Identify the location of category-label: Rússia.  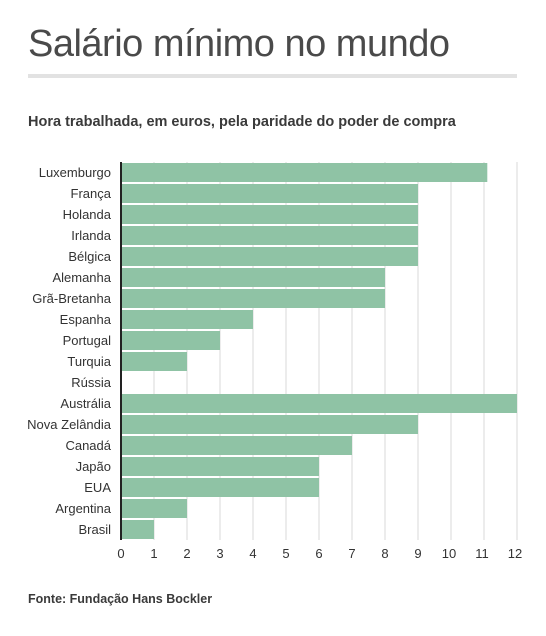
(91, 382).